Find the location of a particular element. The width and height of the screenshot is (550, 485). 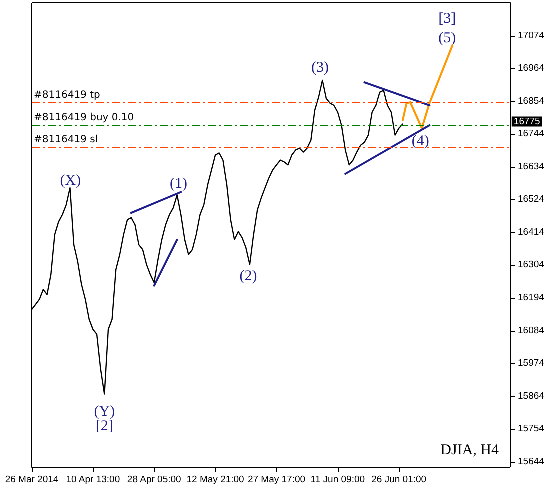

x-tick-label: 26 Mar 2014 is located at coordinates (32, 479).